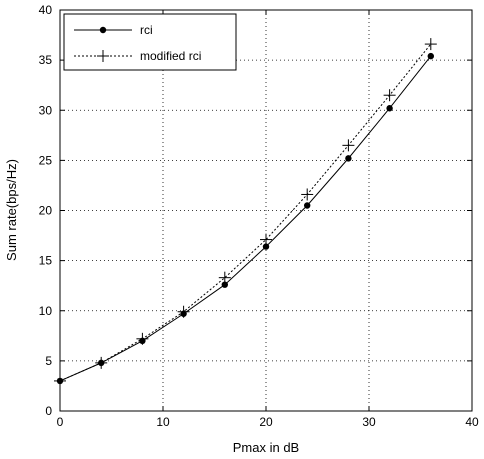 The height and width of the screenshot is (459, 484). I want to click on x-tick-label: 10, so click(163, 422).